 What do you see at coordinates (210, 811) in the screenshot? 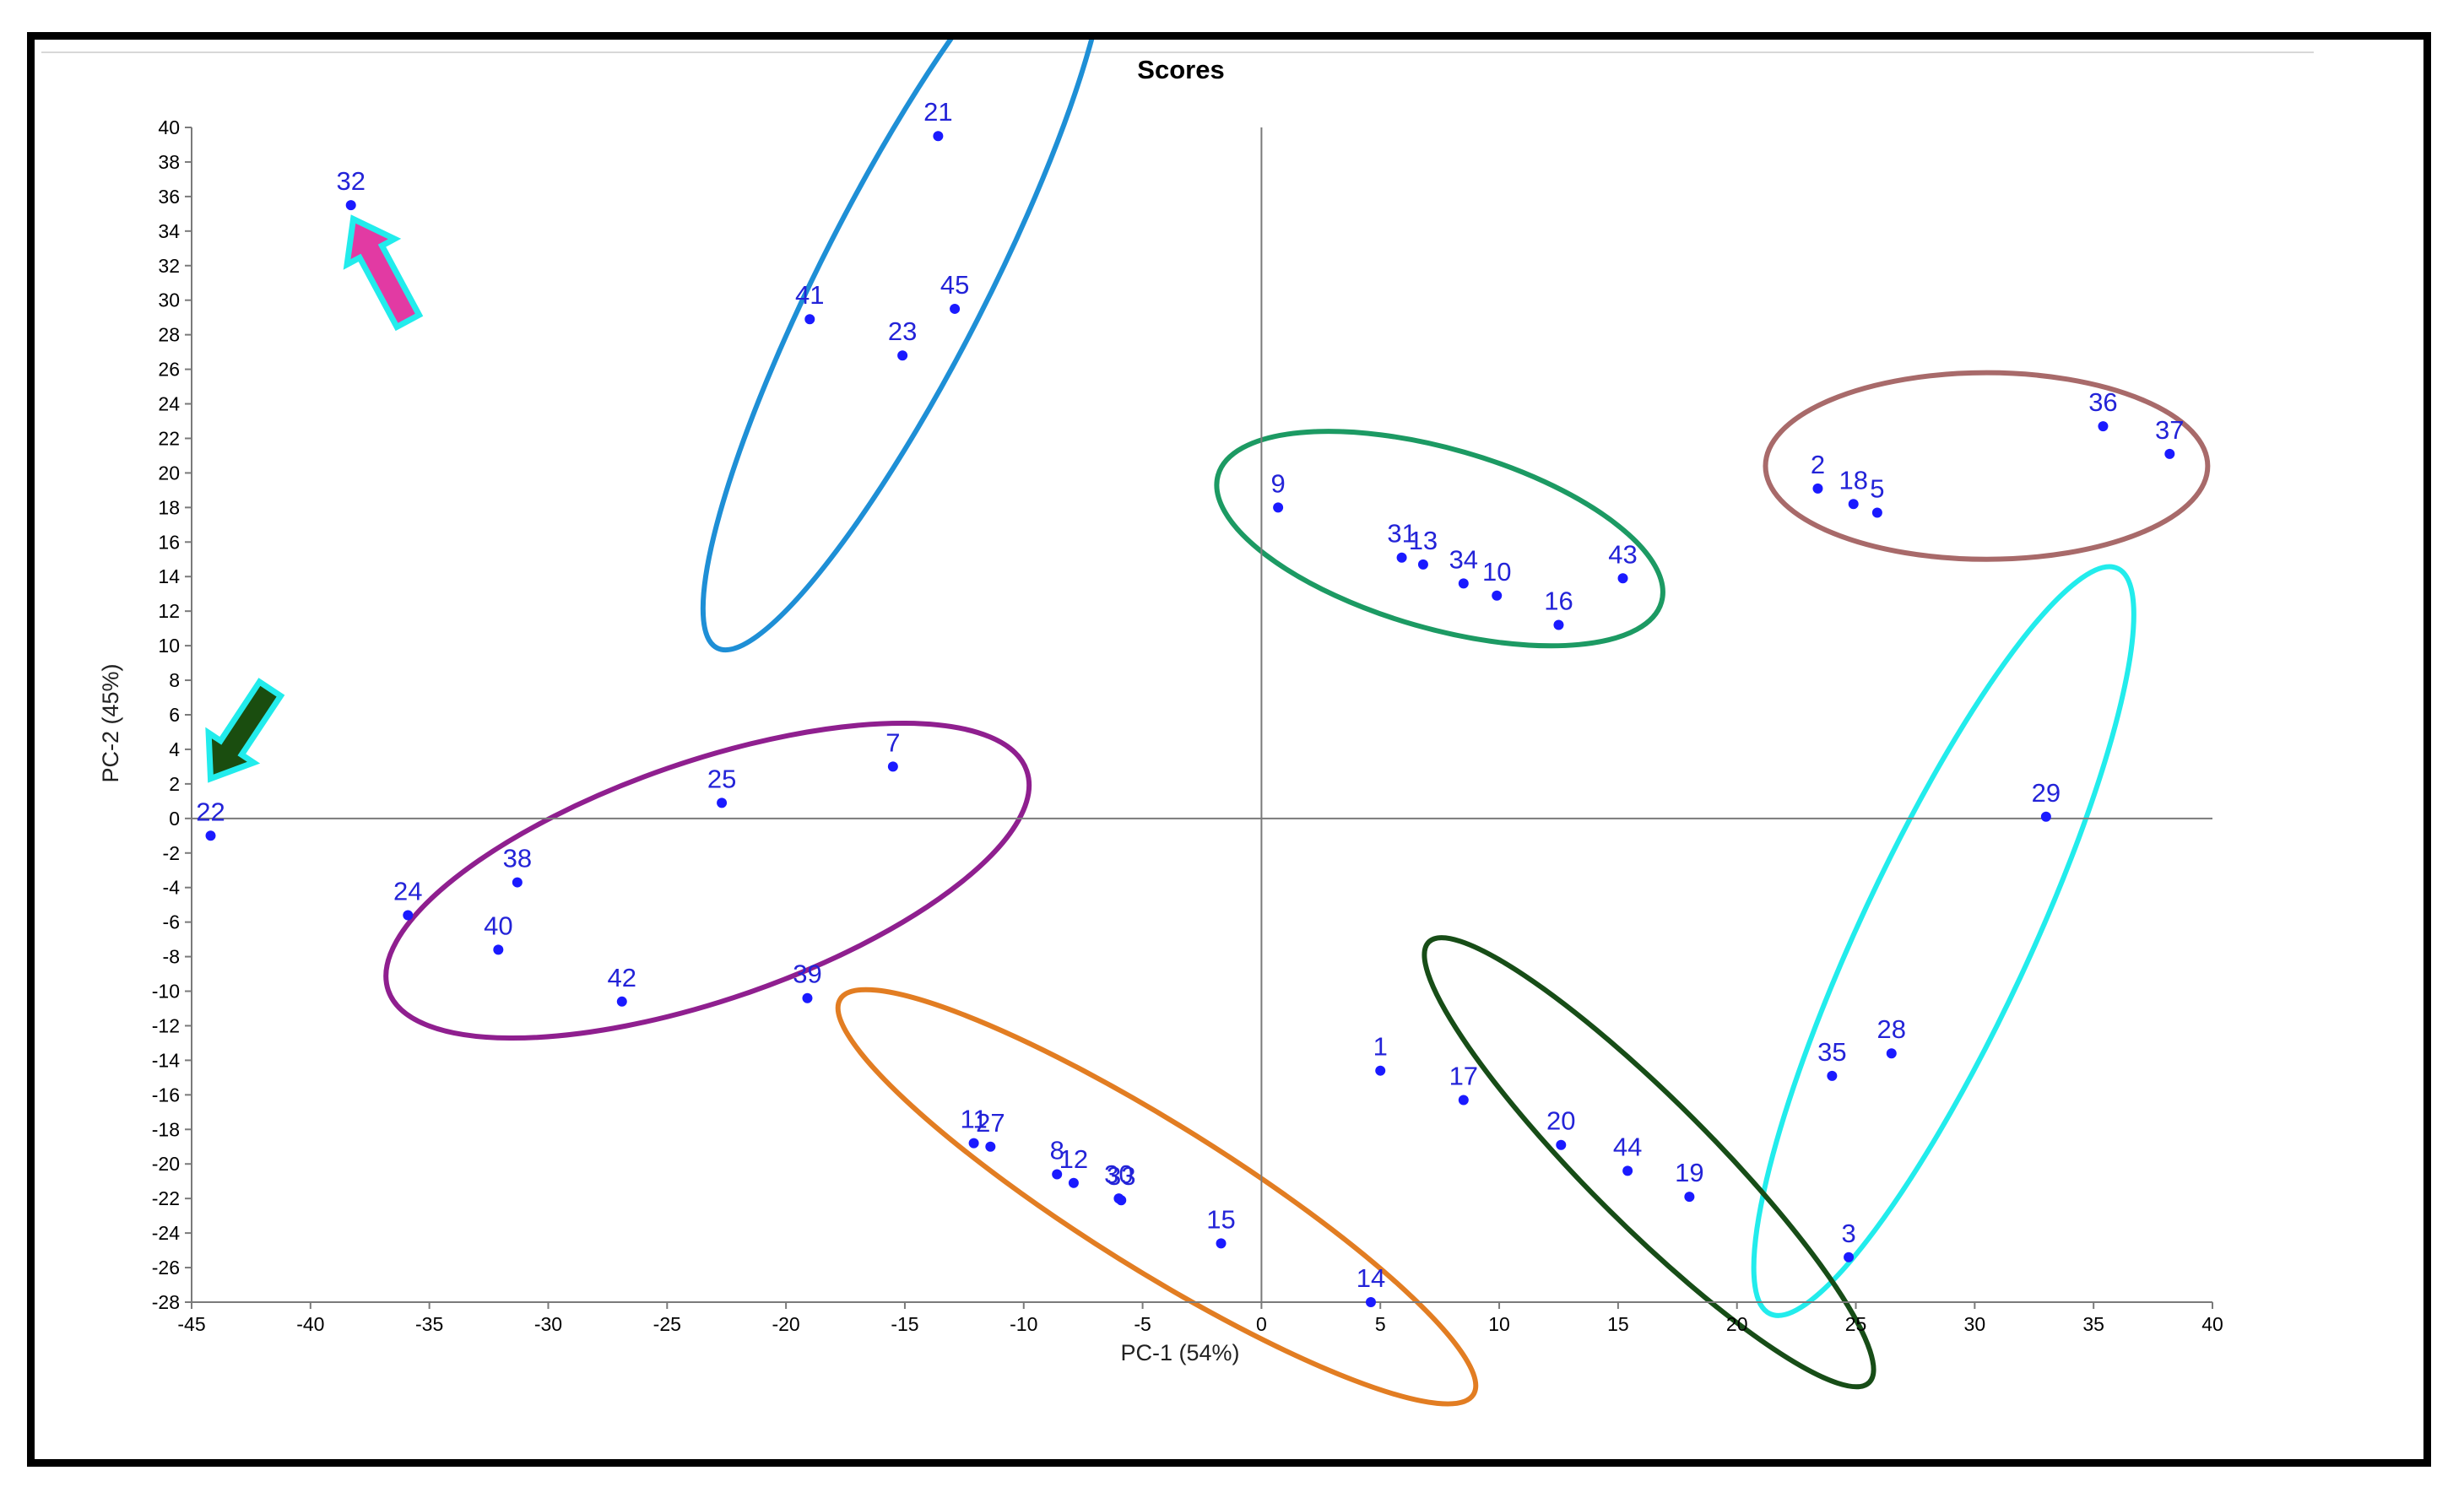
I see `point-label-22: 22` at bounding box center [210, 811].